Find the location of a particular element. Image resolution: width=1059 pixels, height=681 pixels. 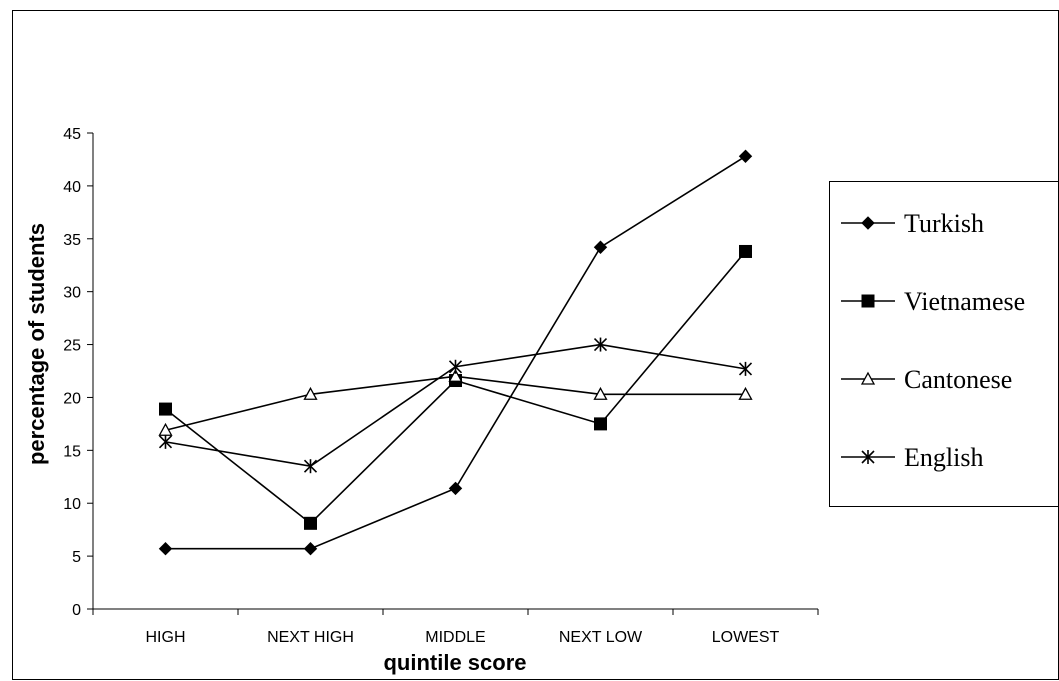

series-cantonese is located at coordinates (455, 402).